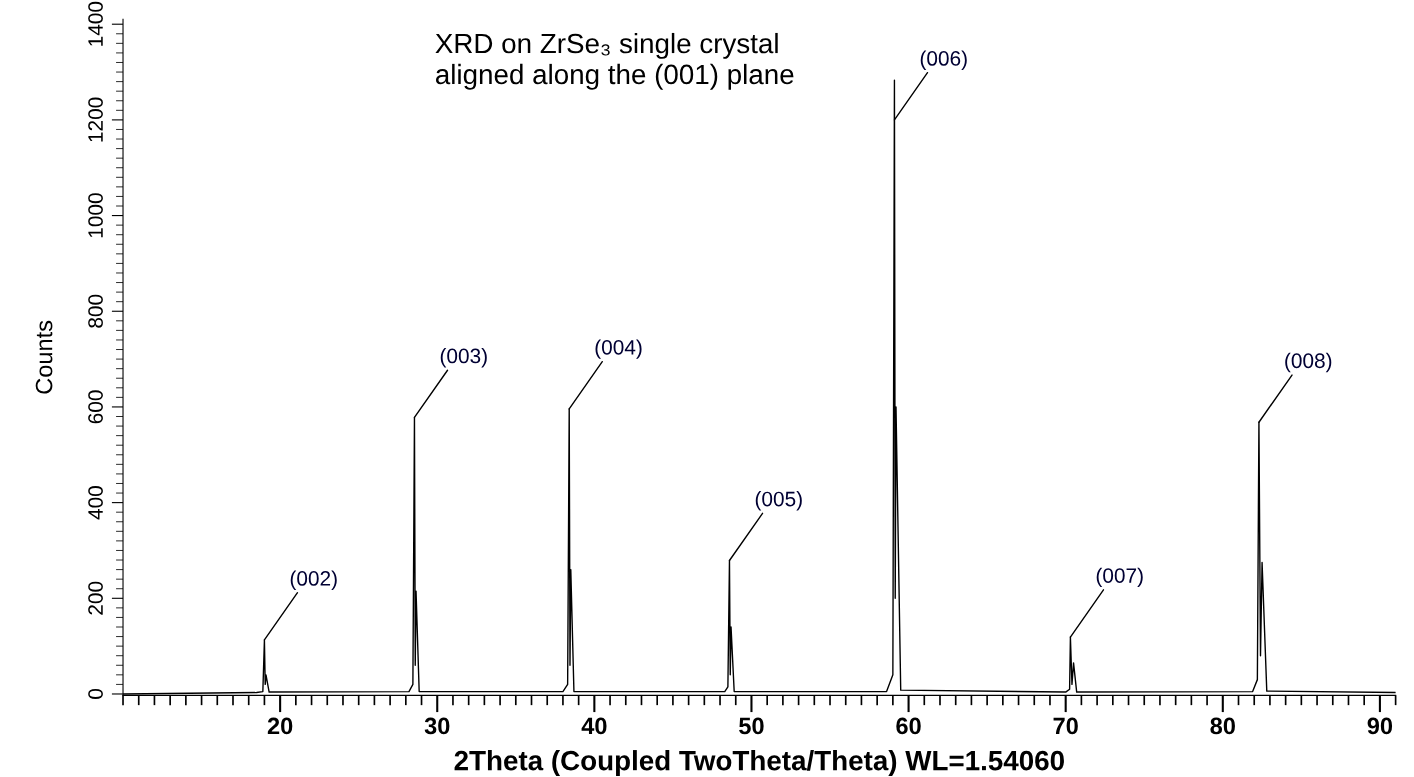 The image size is (1414, 777). What do you see at coordinates (95, 119) in the screenshot?
I see `y-tick-label: 1200` at bounding box center [95, 119].